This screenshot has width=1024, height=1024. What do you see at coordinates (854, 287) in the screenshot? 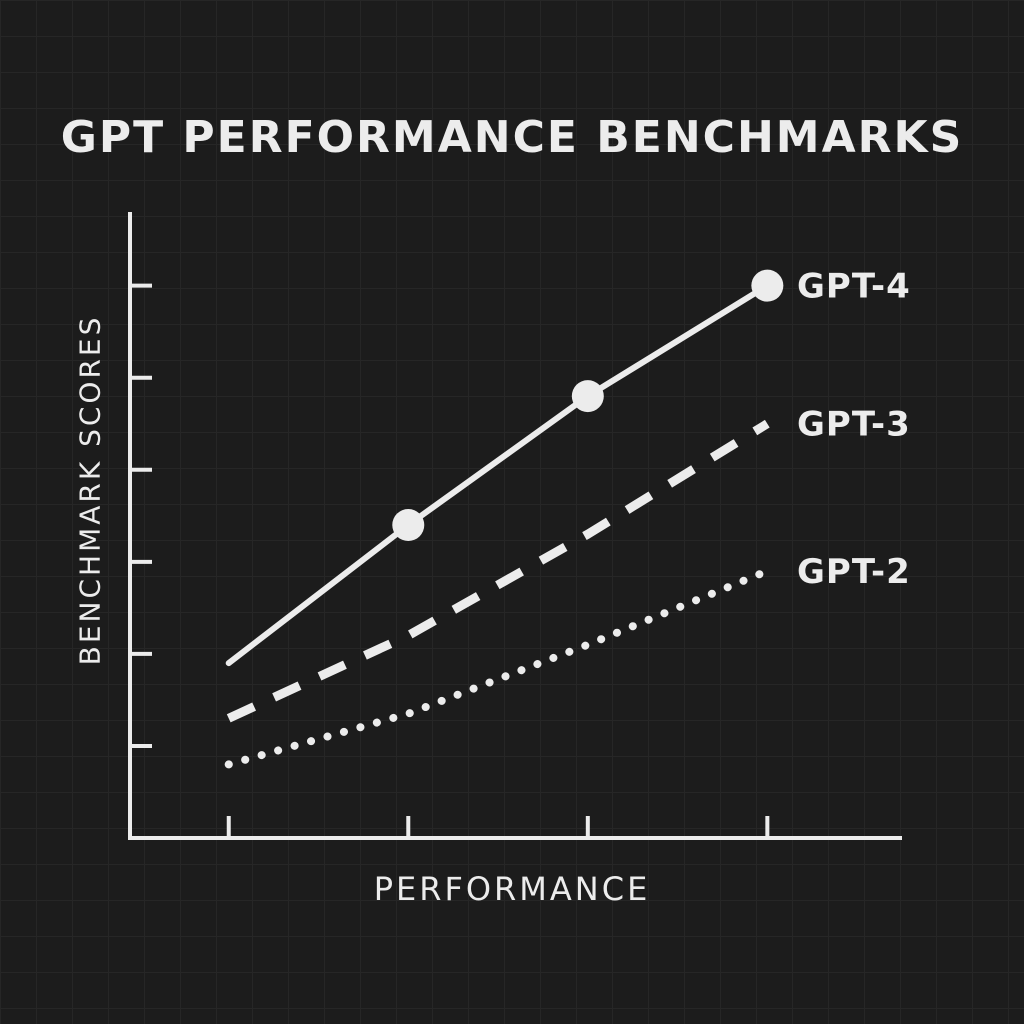
I see `series-label-gpt-4: GPT-4` at bounding box center [854, 287].